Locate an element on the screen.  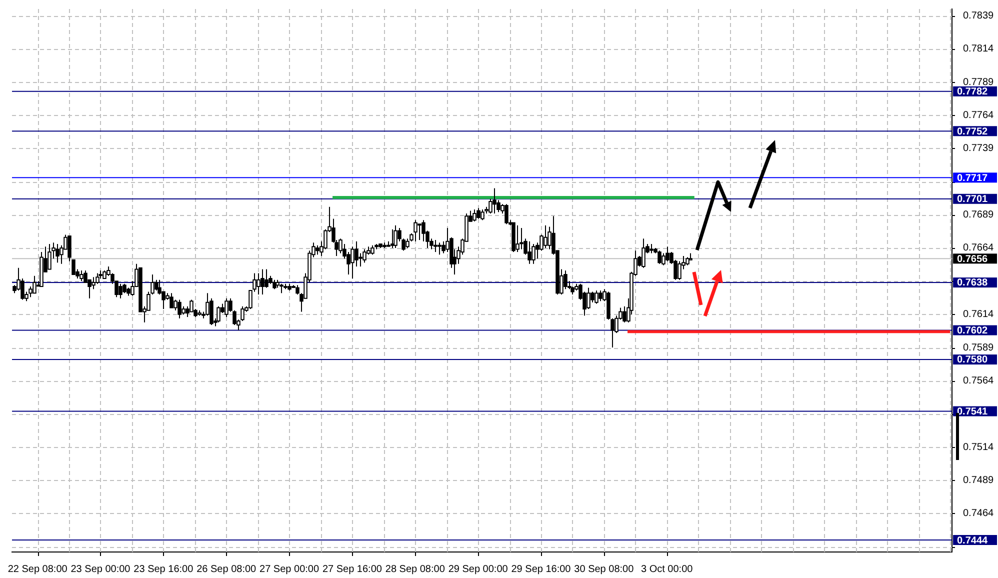
ref-line-label: 0.7444 is located at coordinates (972, 540).